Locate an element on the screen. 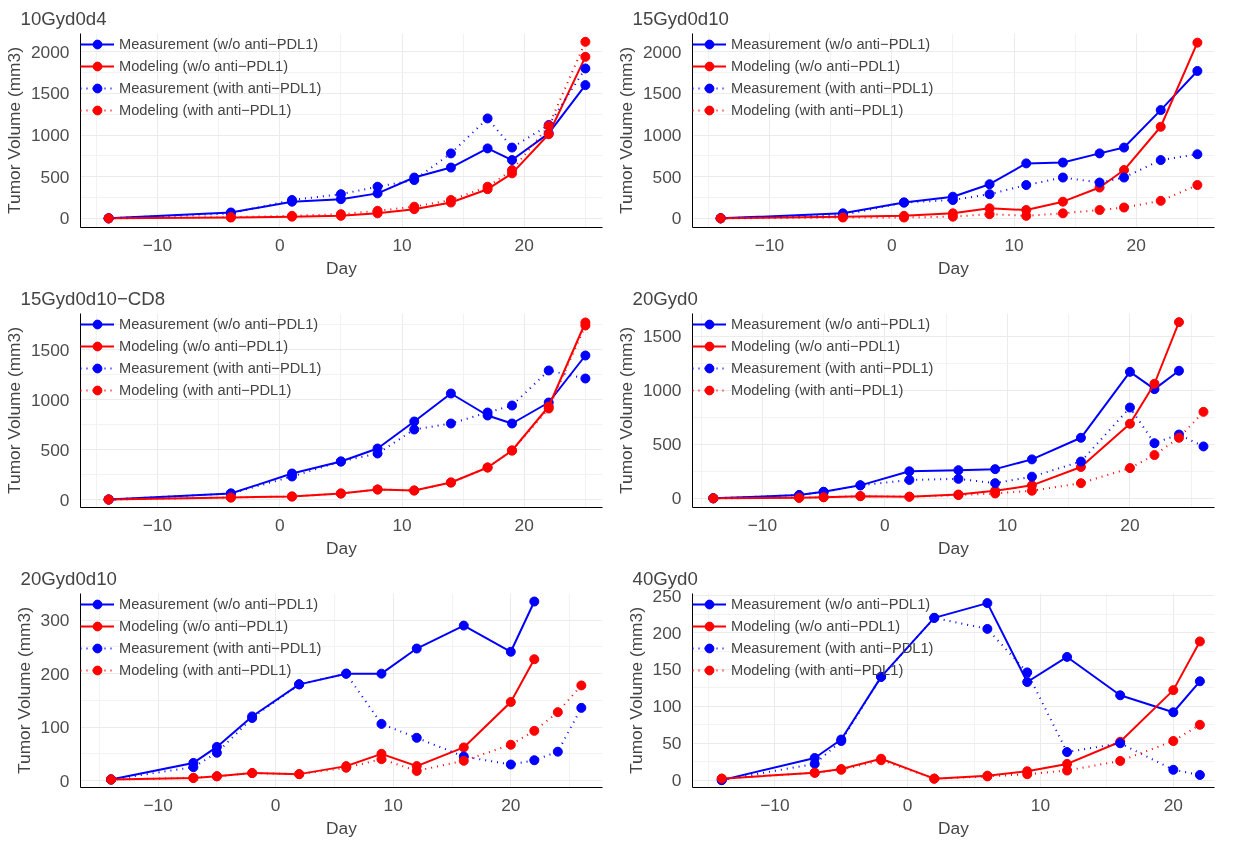 The width and height of the screenshot is (1236, 854). chart-title: 15Gyd0d10 is located at coordinates (680, 18).